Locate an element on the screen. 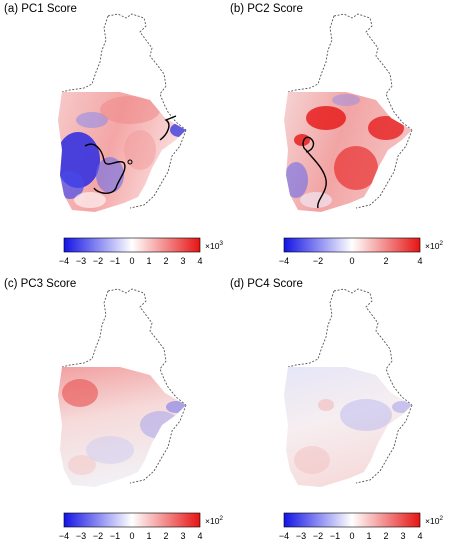  map-pc3 is located at coordinates (122, 387).